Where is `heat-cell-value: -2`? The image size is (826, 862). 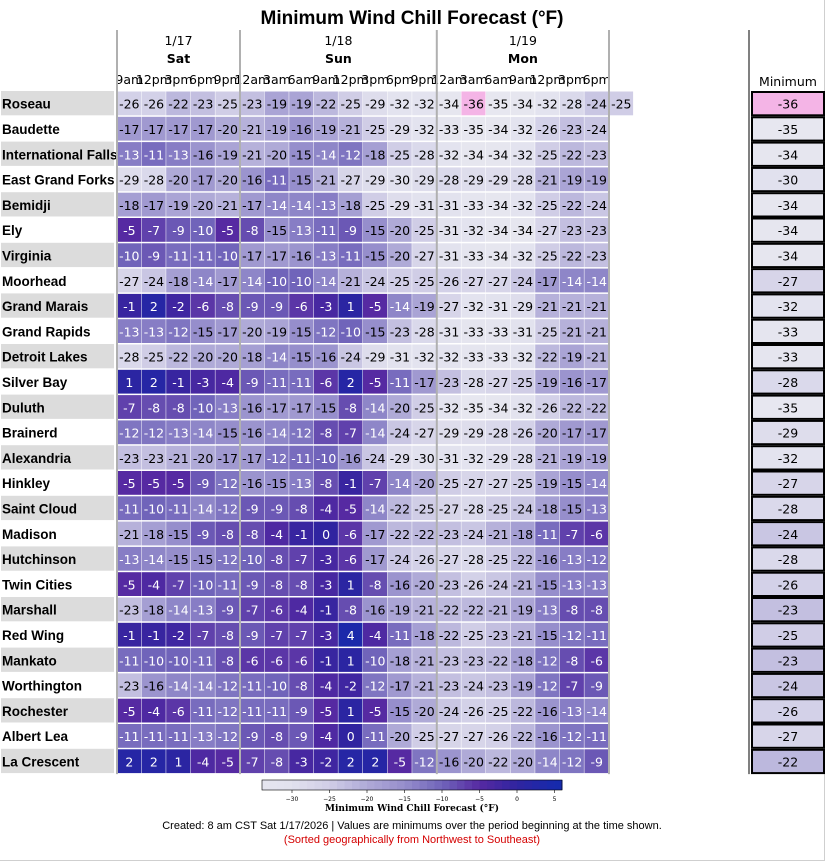 heat-cell-value: -2 is located at coordinates (326, 761).